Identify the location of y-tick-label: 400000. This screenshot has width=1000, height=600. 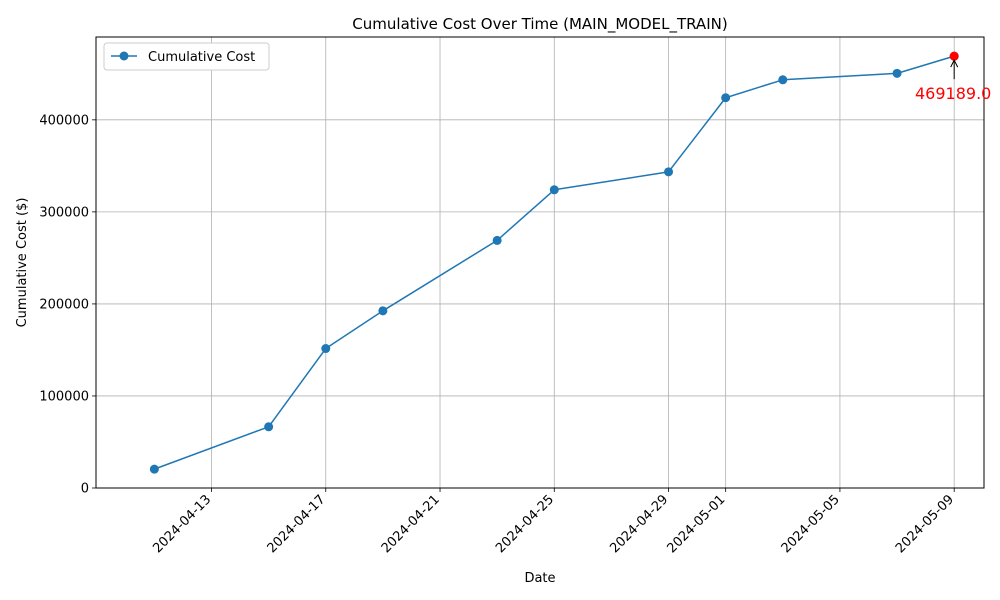
(64, 120).